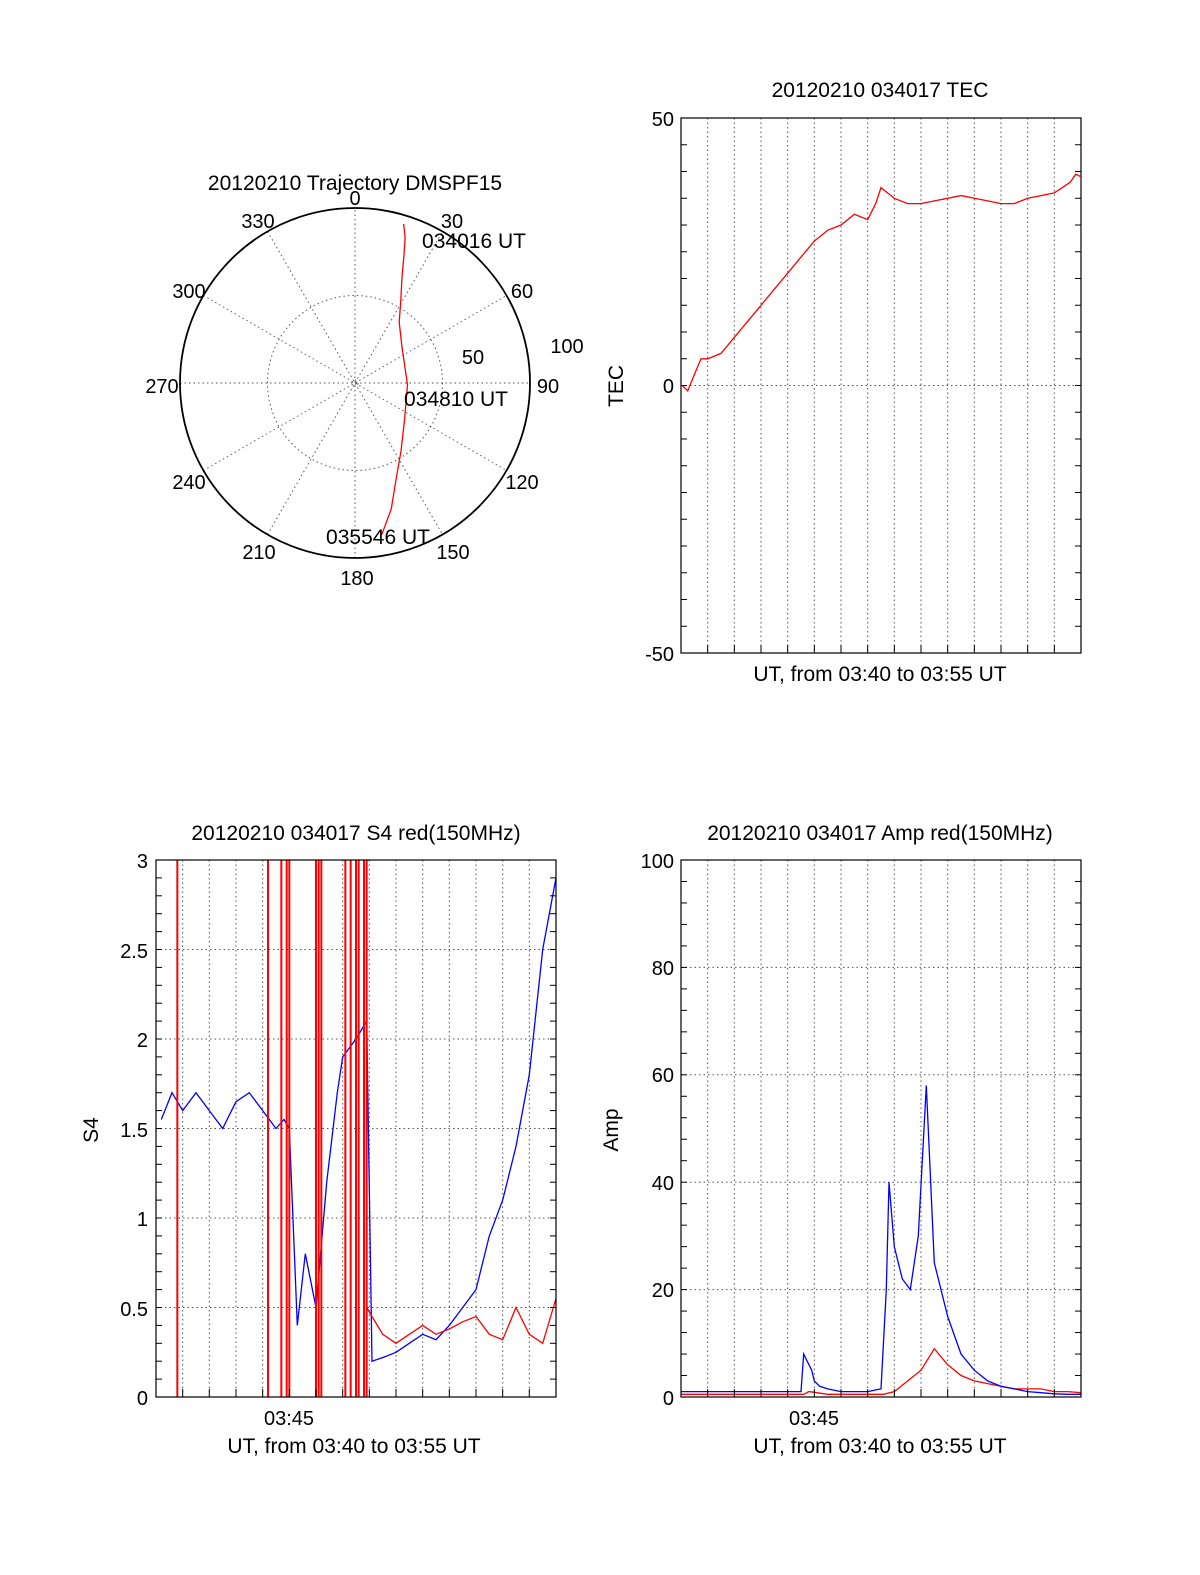  What do you see at coordinates (289, 1419) in the screenshot?
I see `s4-xtick-0345: 03:45` at bounding box center [289, 1419].